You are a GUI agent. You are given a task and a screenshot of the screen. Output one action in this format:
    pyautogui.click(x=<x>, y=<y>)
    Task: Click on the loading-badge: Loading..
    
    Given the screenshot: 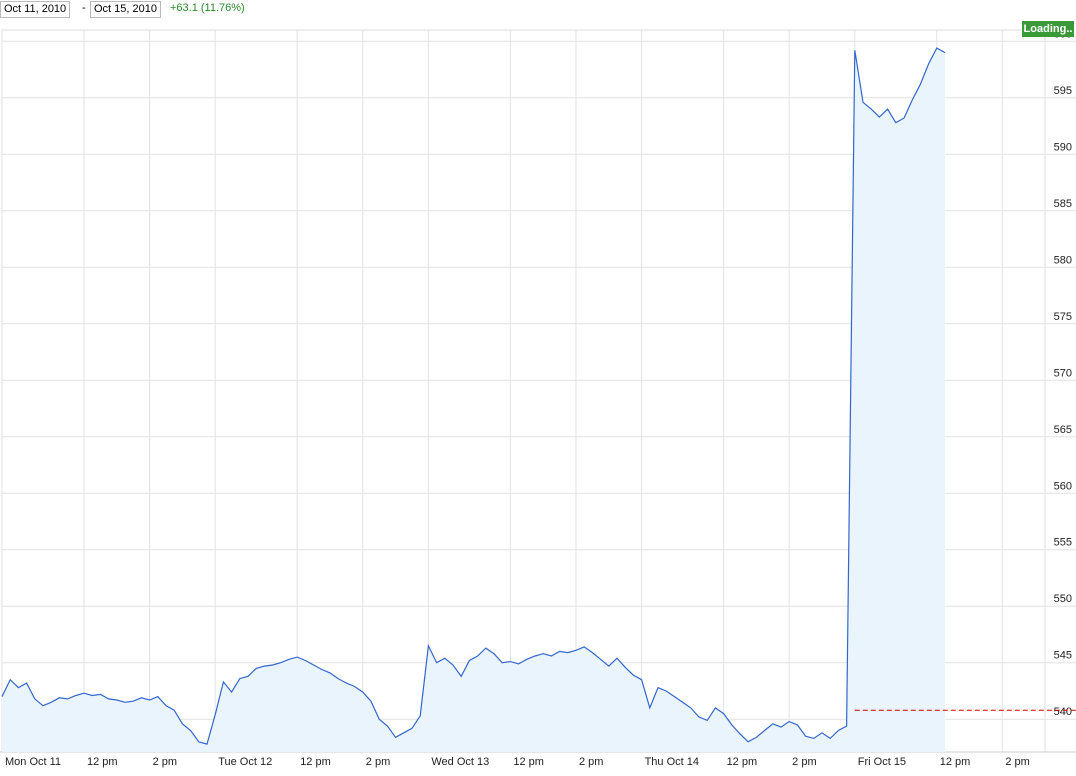 What is the action you would take?
    pyautogui.click(x=1048, y=29)
    